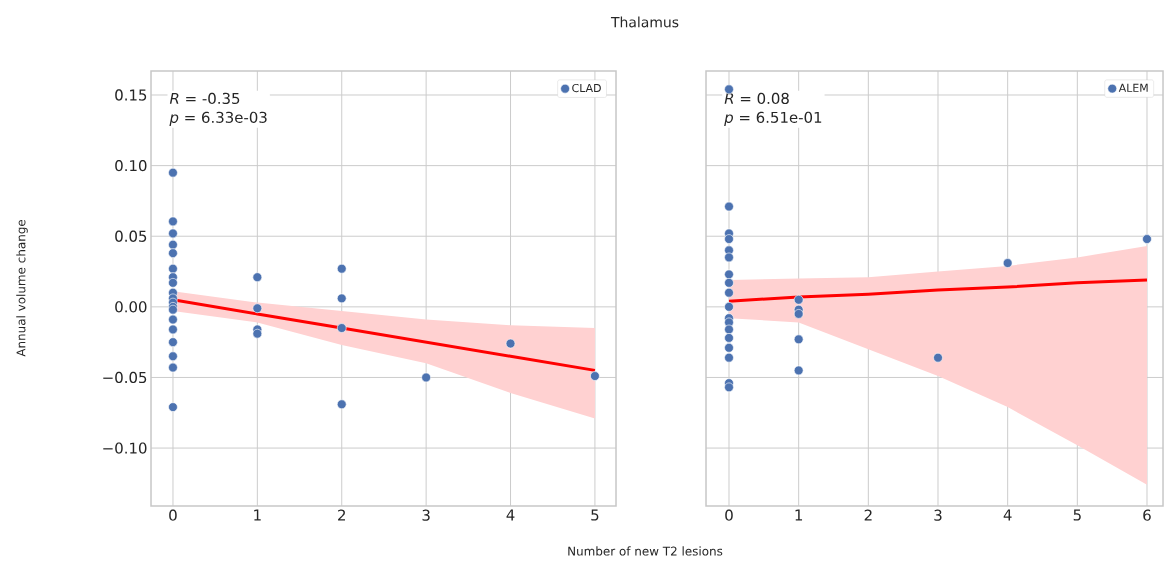  Describe the element at coordinates (204, 98) in the screenshot. I see `annotation: R = -0.35` at that location.